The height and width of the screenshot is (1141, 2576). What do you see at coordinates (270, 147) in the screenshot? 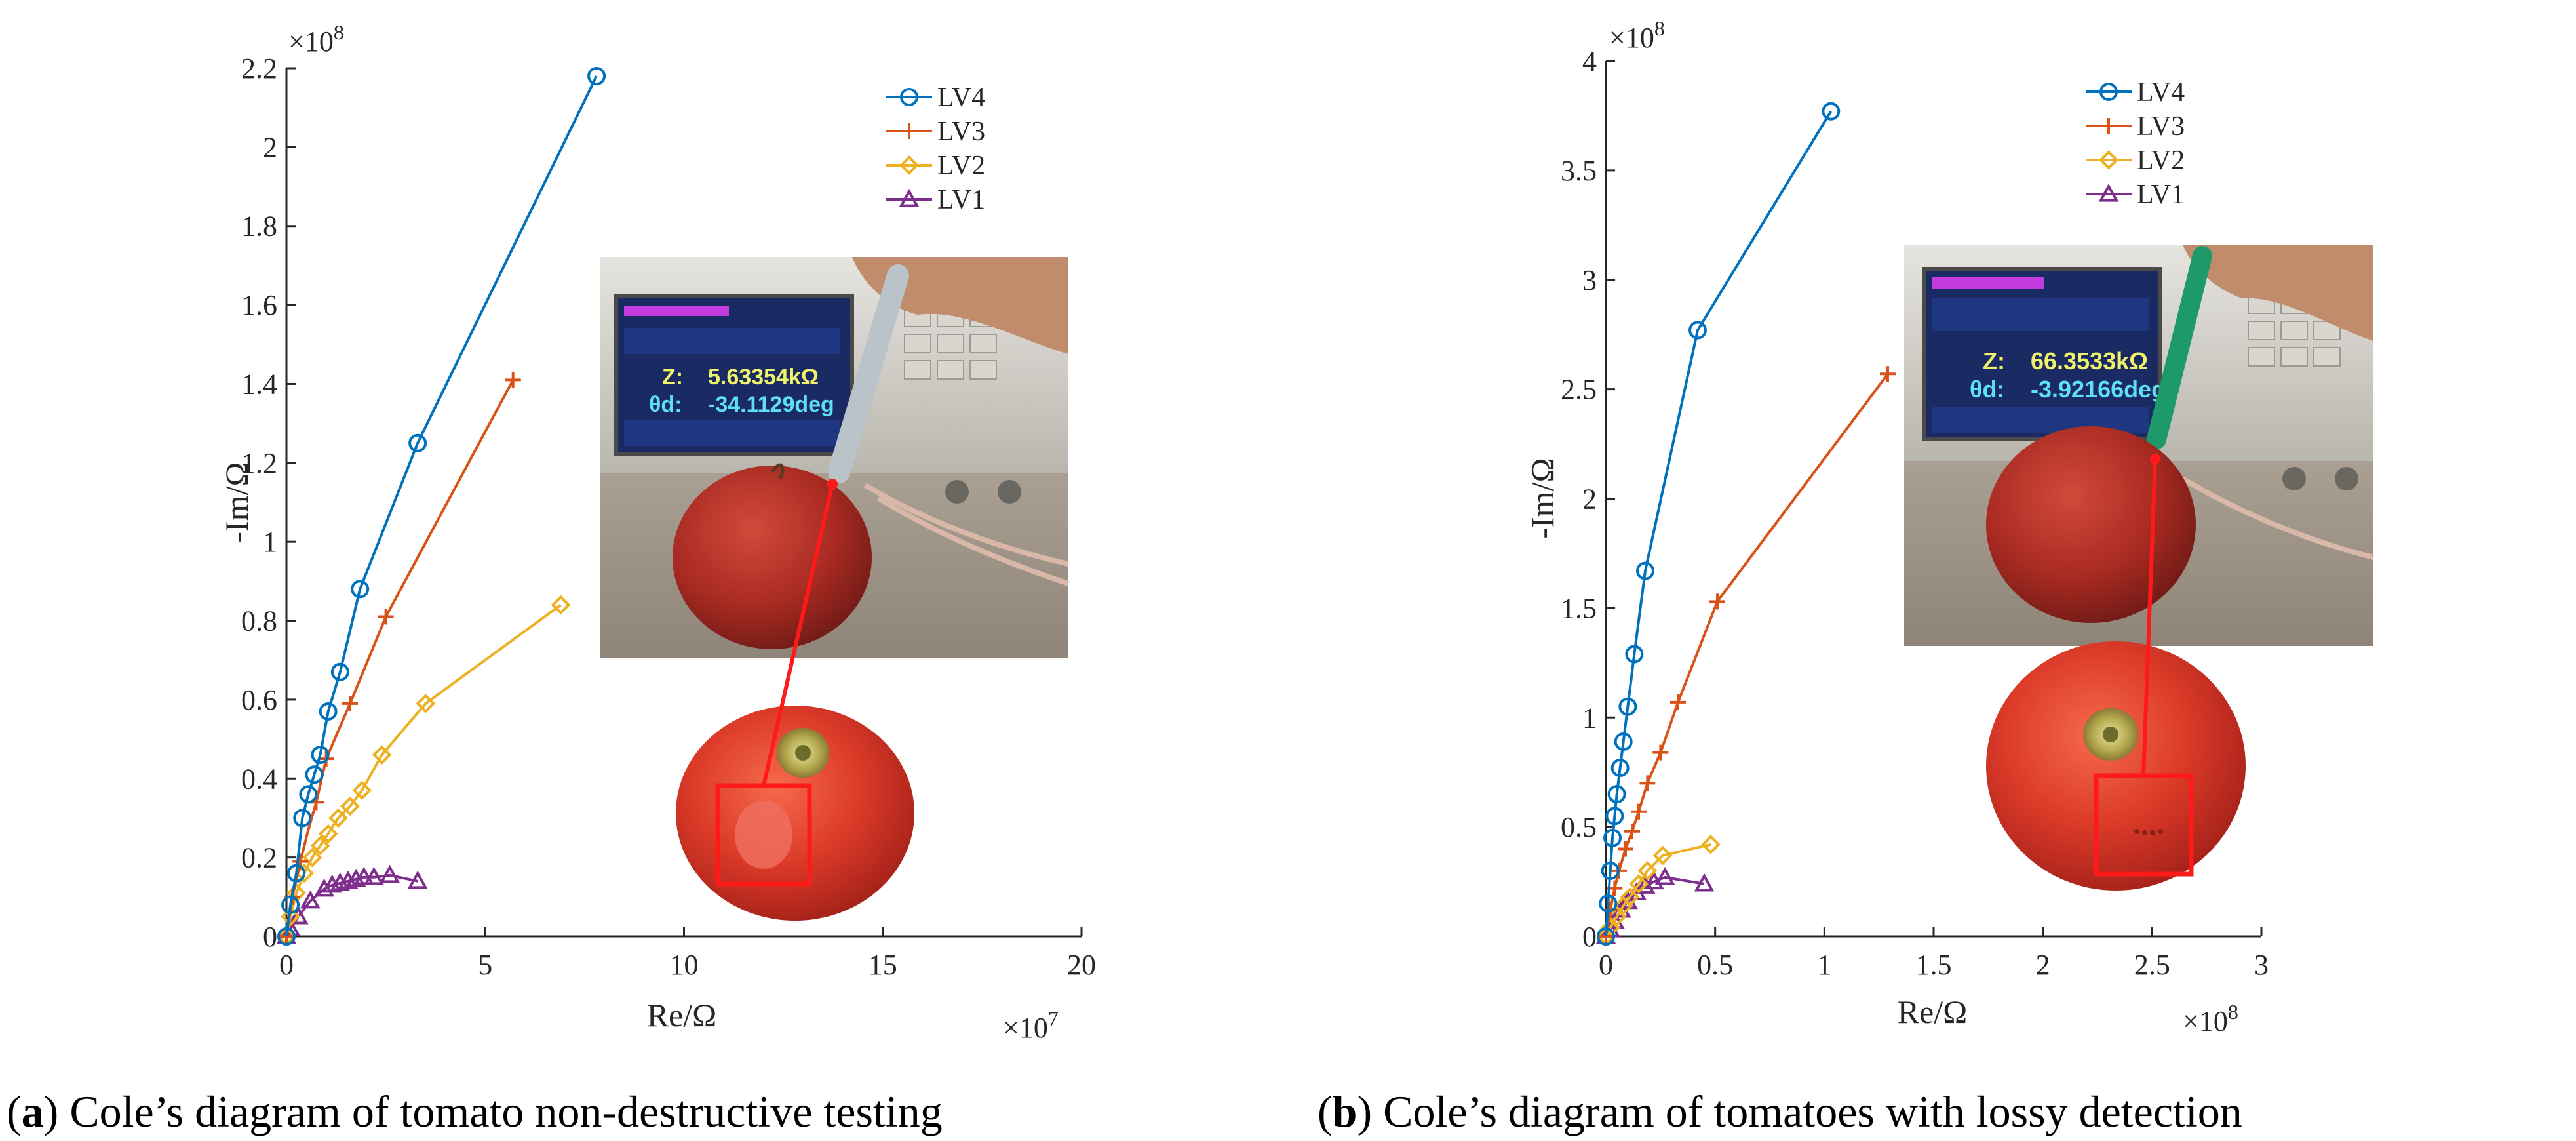
I see `panel-a-y-tick-label: 2` at bounding box center [270, 147].